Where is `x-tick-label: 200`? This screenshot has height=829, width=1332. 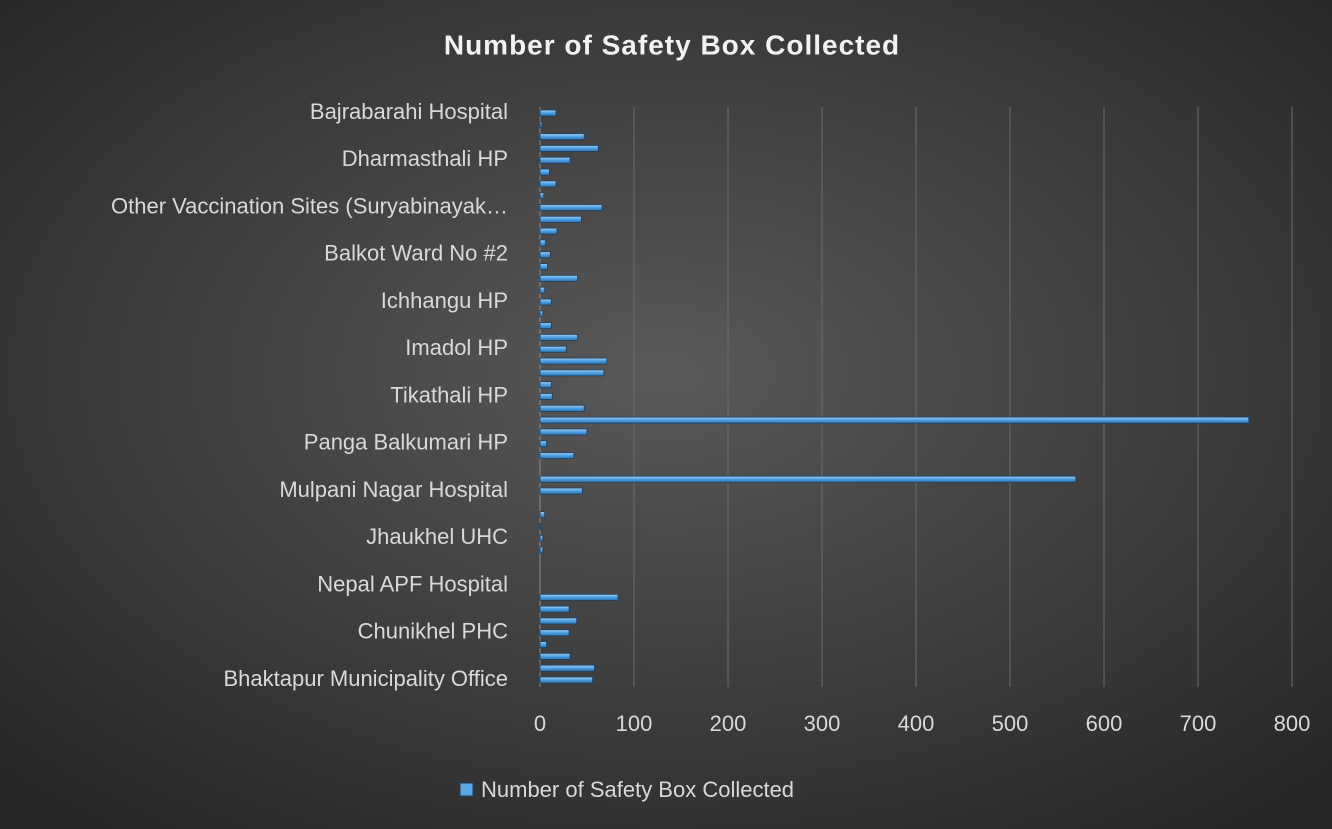 x-tick-label: 200 is located at coordinates (728, 723).